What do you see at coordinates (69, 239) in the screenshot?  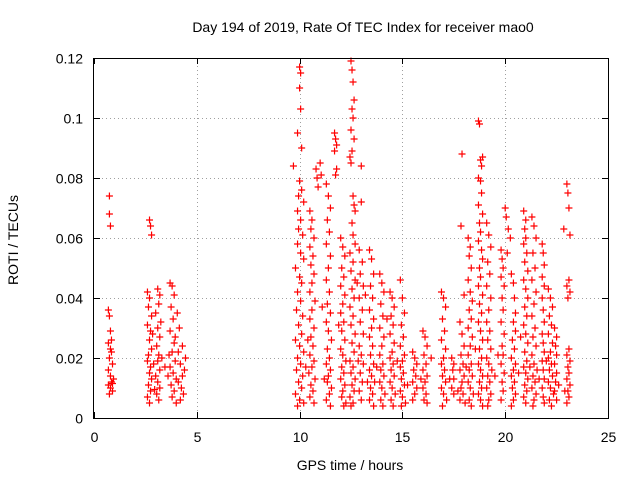 I see `y-tick-label: 0.06` at bounding box center [69, 239].